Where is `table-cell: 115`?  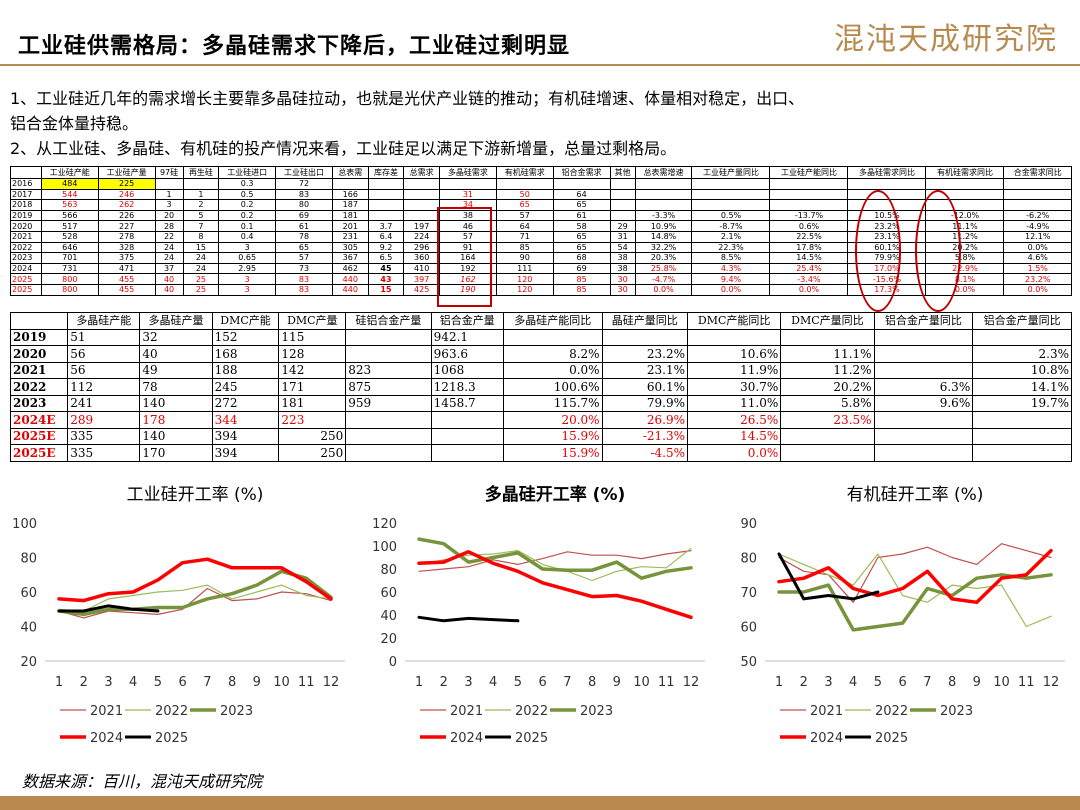 table-cell: 115 is located at coordinates (312, 337).